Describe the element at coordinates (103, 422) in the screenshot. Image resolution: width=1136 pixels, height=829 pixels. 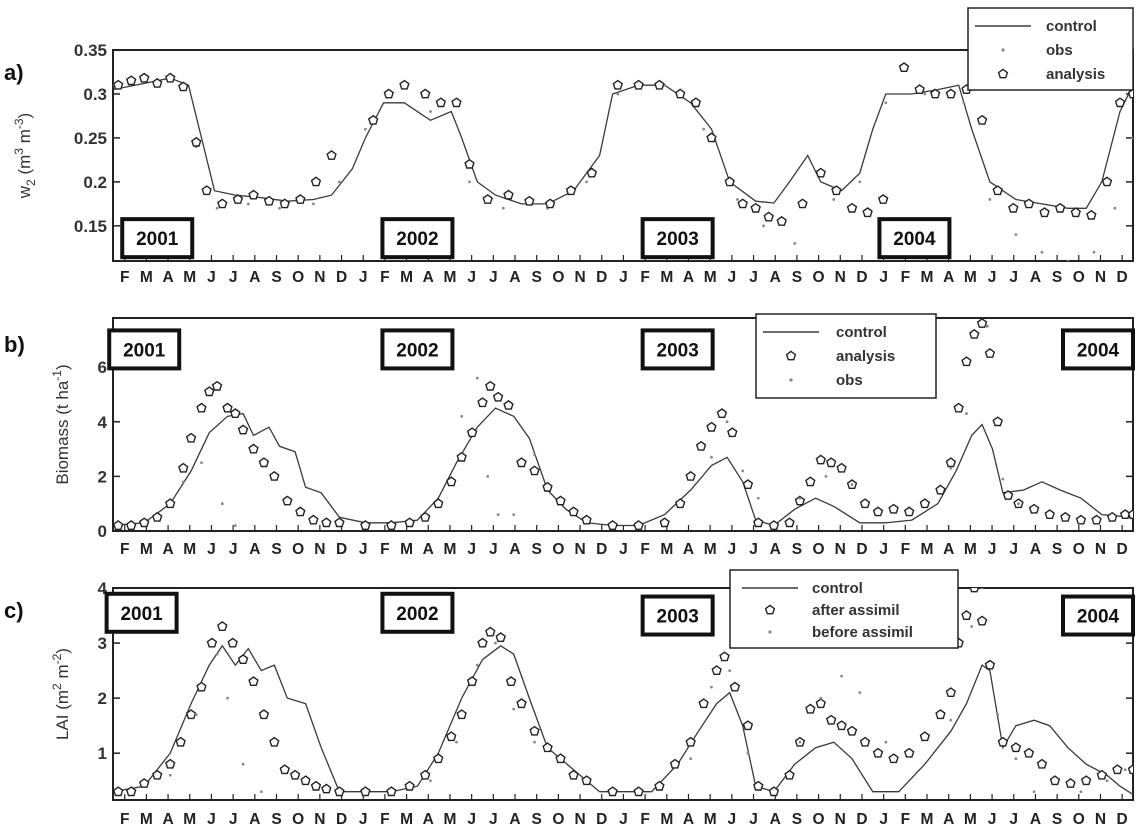
I see `y-tick-label: 4` at that location.